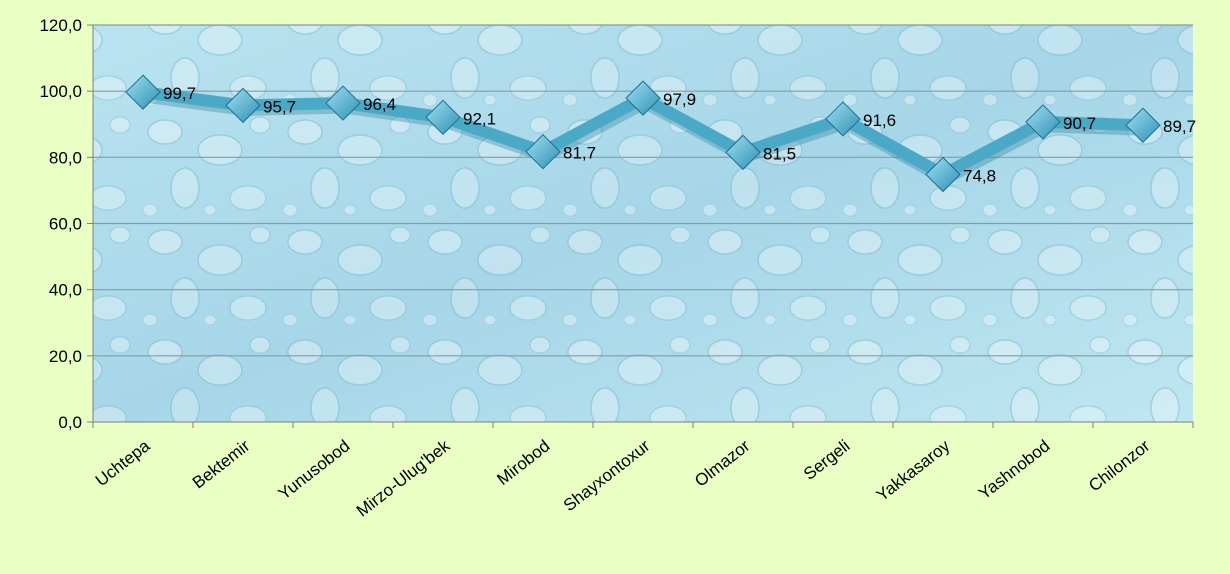 Image resolution: width=1230 pixels, height=574 pixels. I want to click on y-tick-label: 40,0, so click(65, 290).